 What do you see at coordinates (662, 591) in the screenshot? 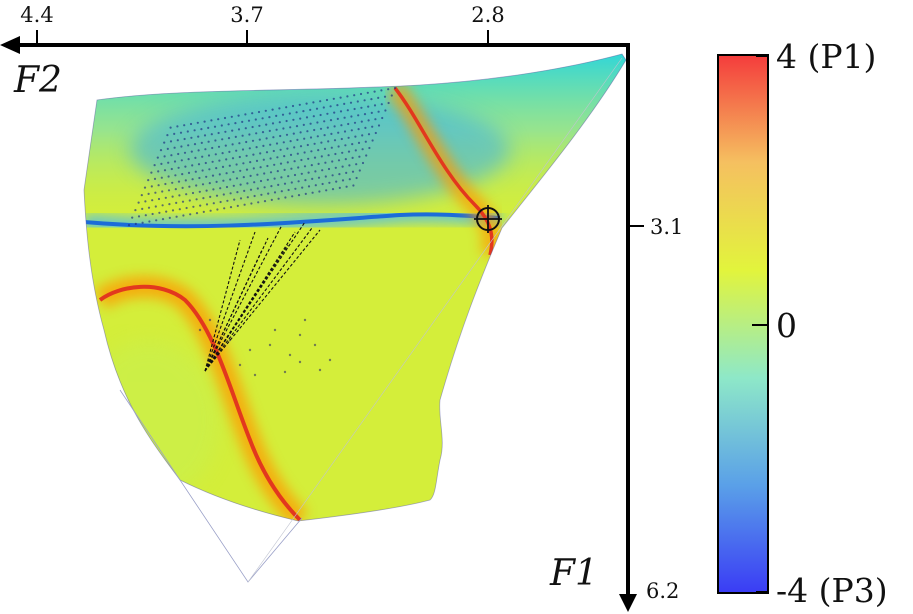
I see `right-tick-label-1: 6.2` at bounding box center [662, 591].